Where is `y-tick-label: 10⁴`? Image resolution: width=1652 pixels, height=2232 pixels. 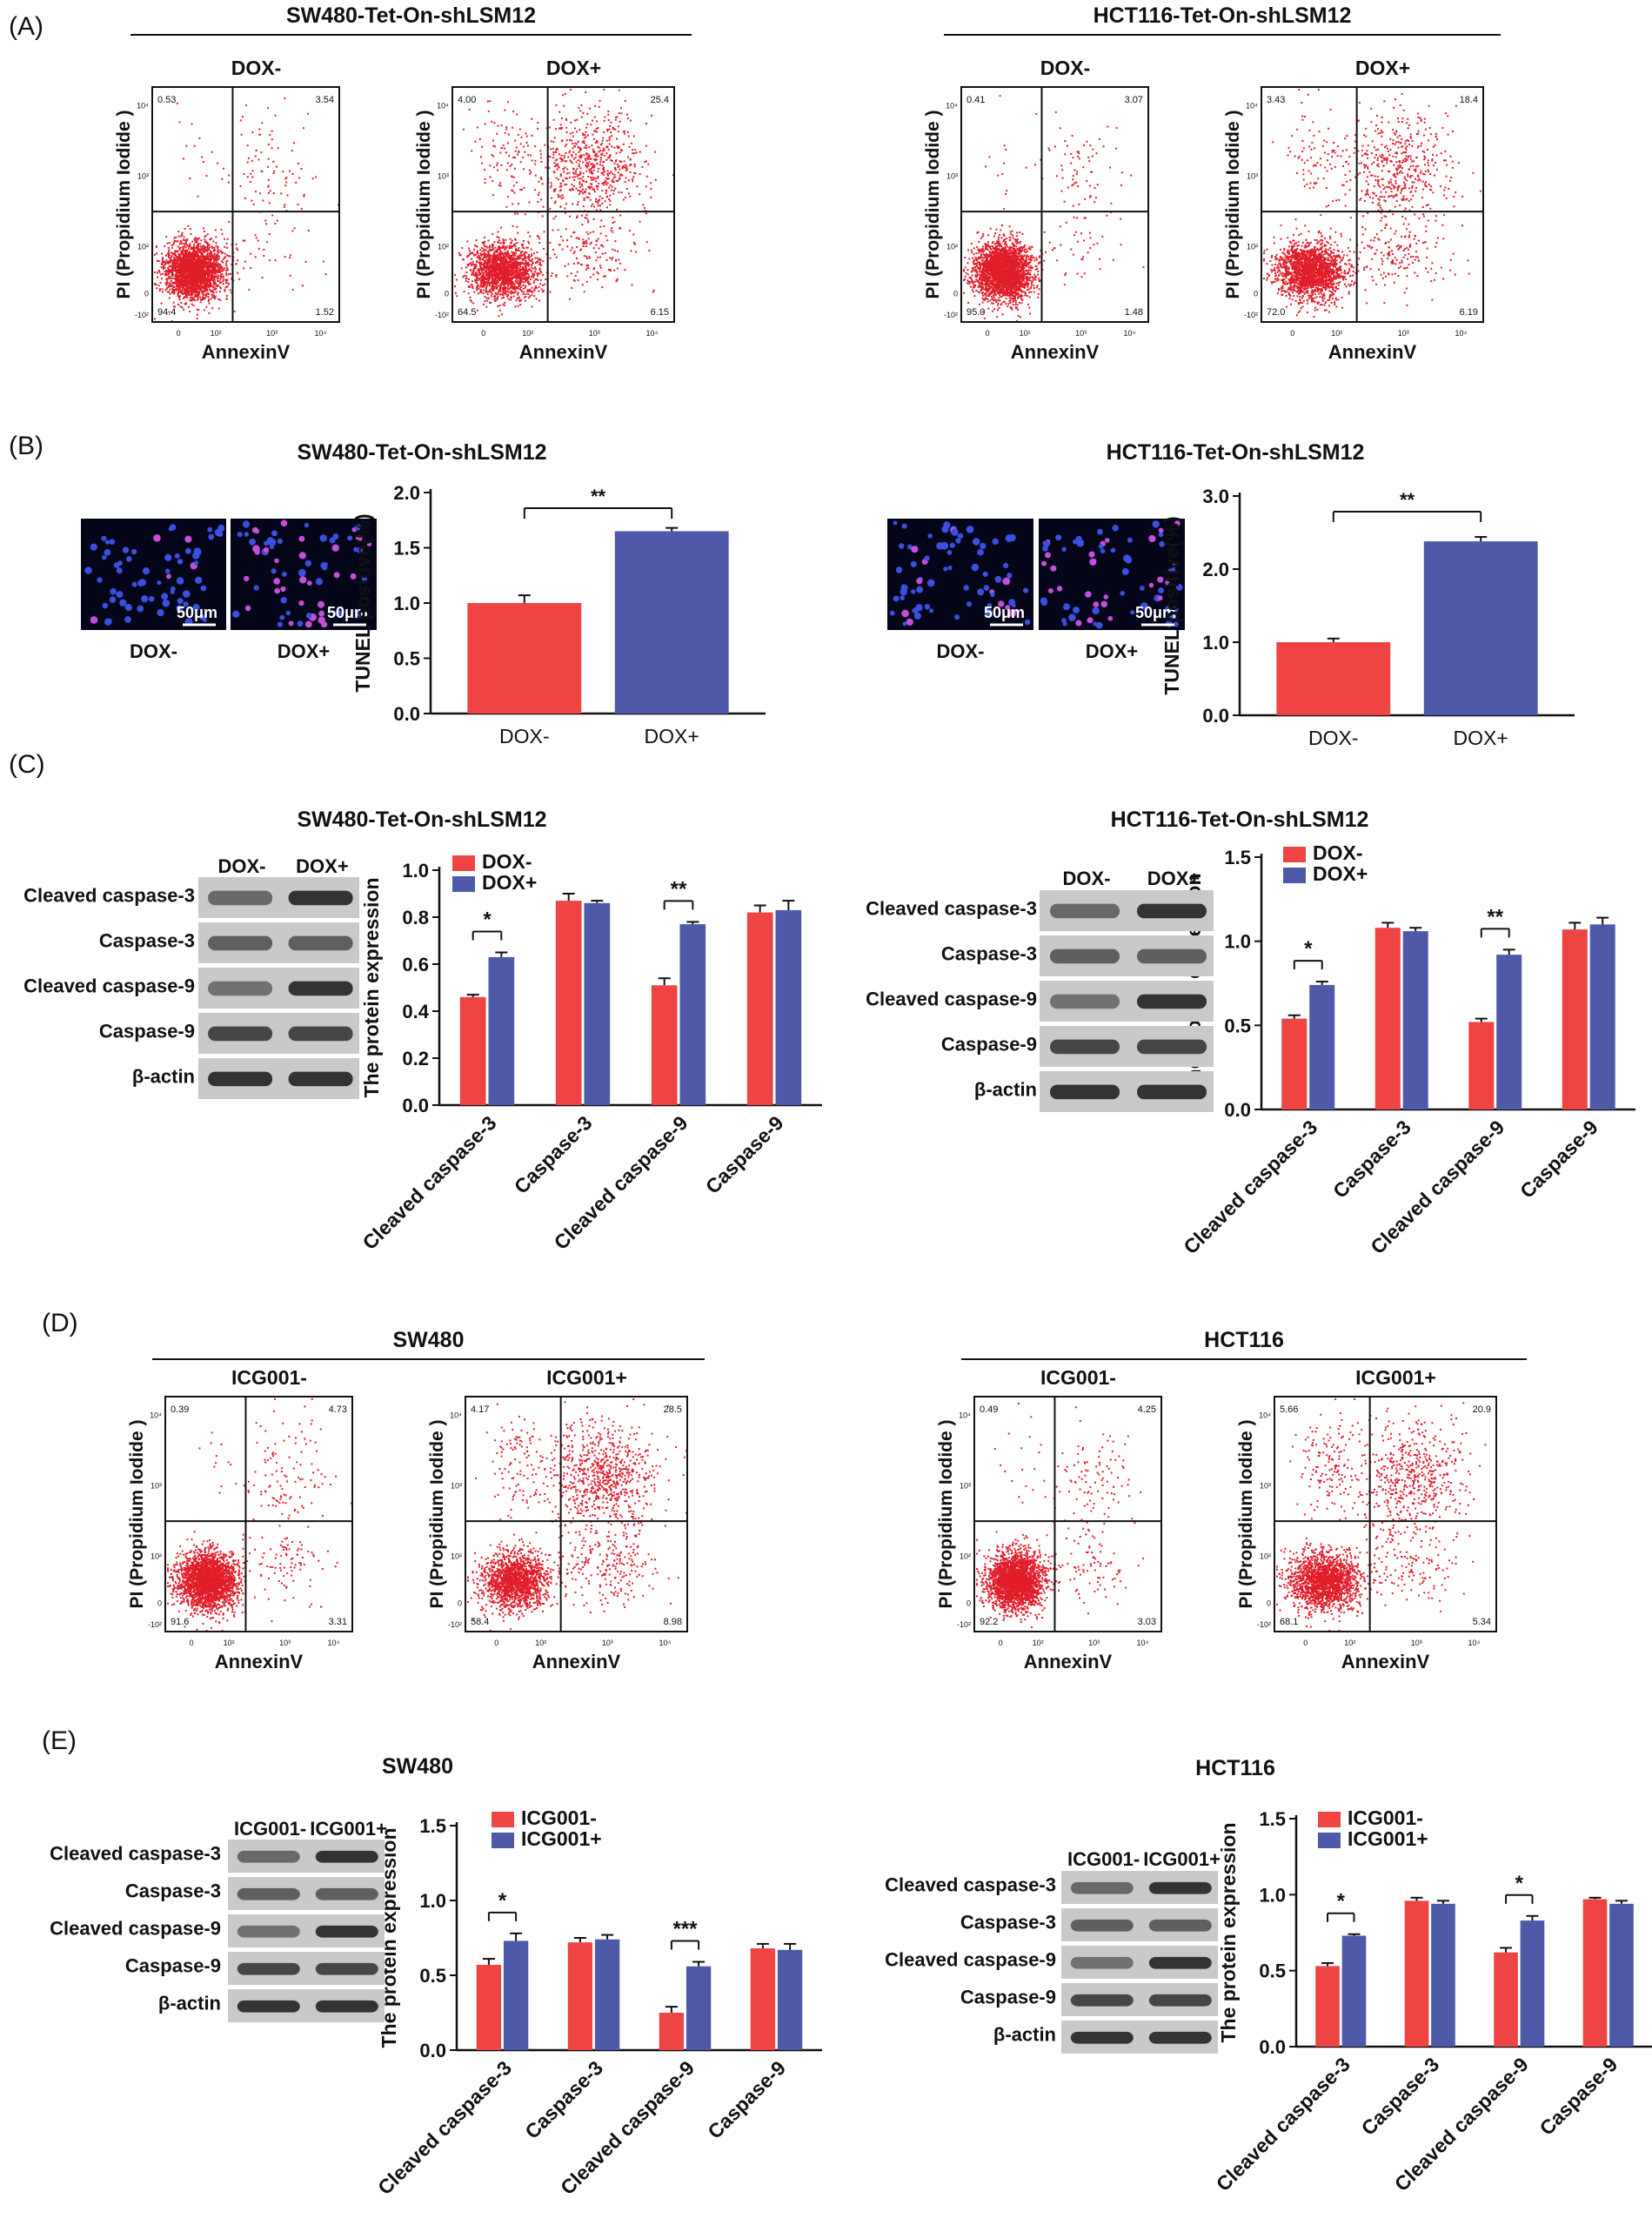
y-tick-label: 10⁴ is located at coordinates (143, 106).